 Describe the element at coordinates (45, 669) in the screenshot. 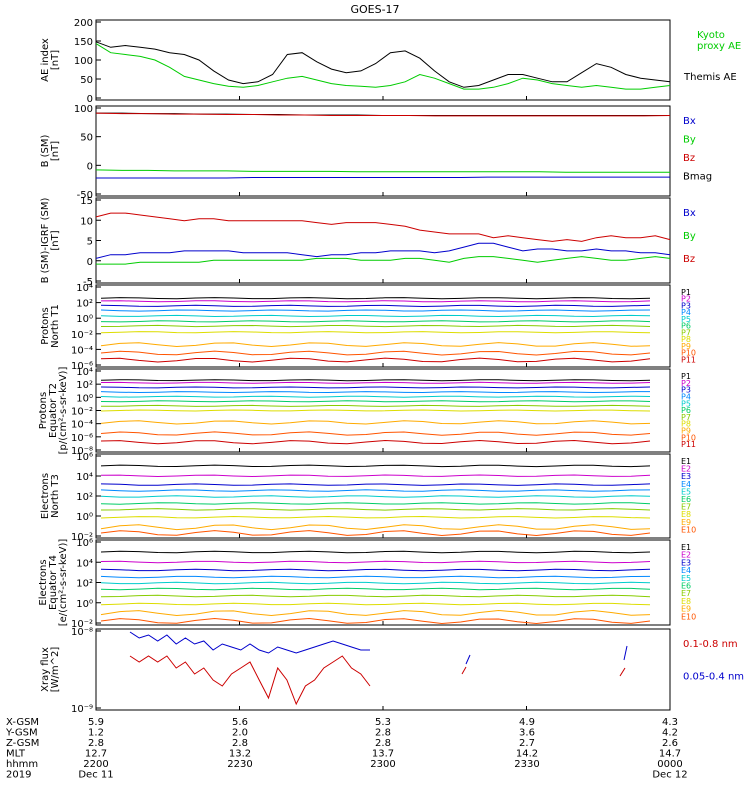

I see `y-axis-label: Xray flux` at that location.